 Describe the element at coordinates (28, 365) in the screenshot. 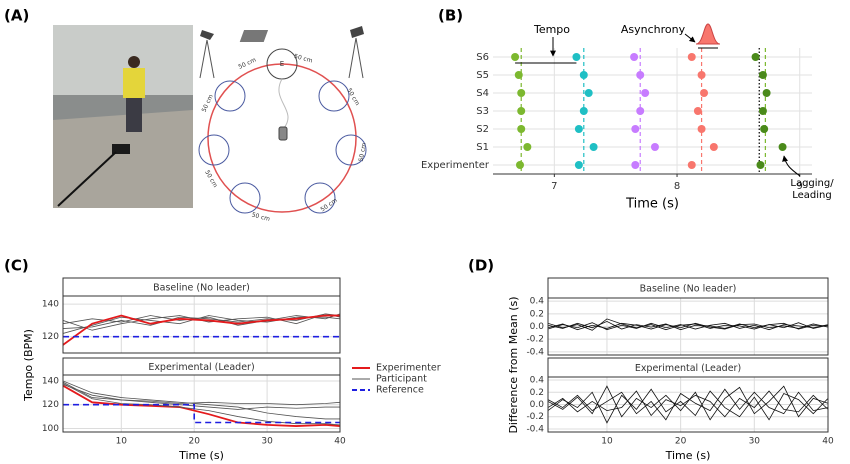

I see `y-axis-title: Tempo (BPM)` at that location.